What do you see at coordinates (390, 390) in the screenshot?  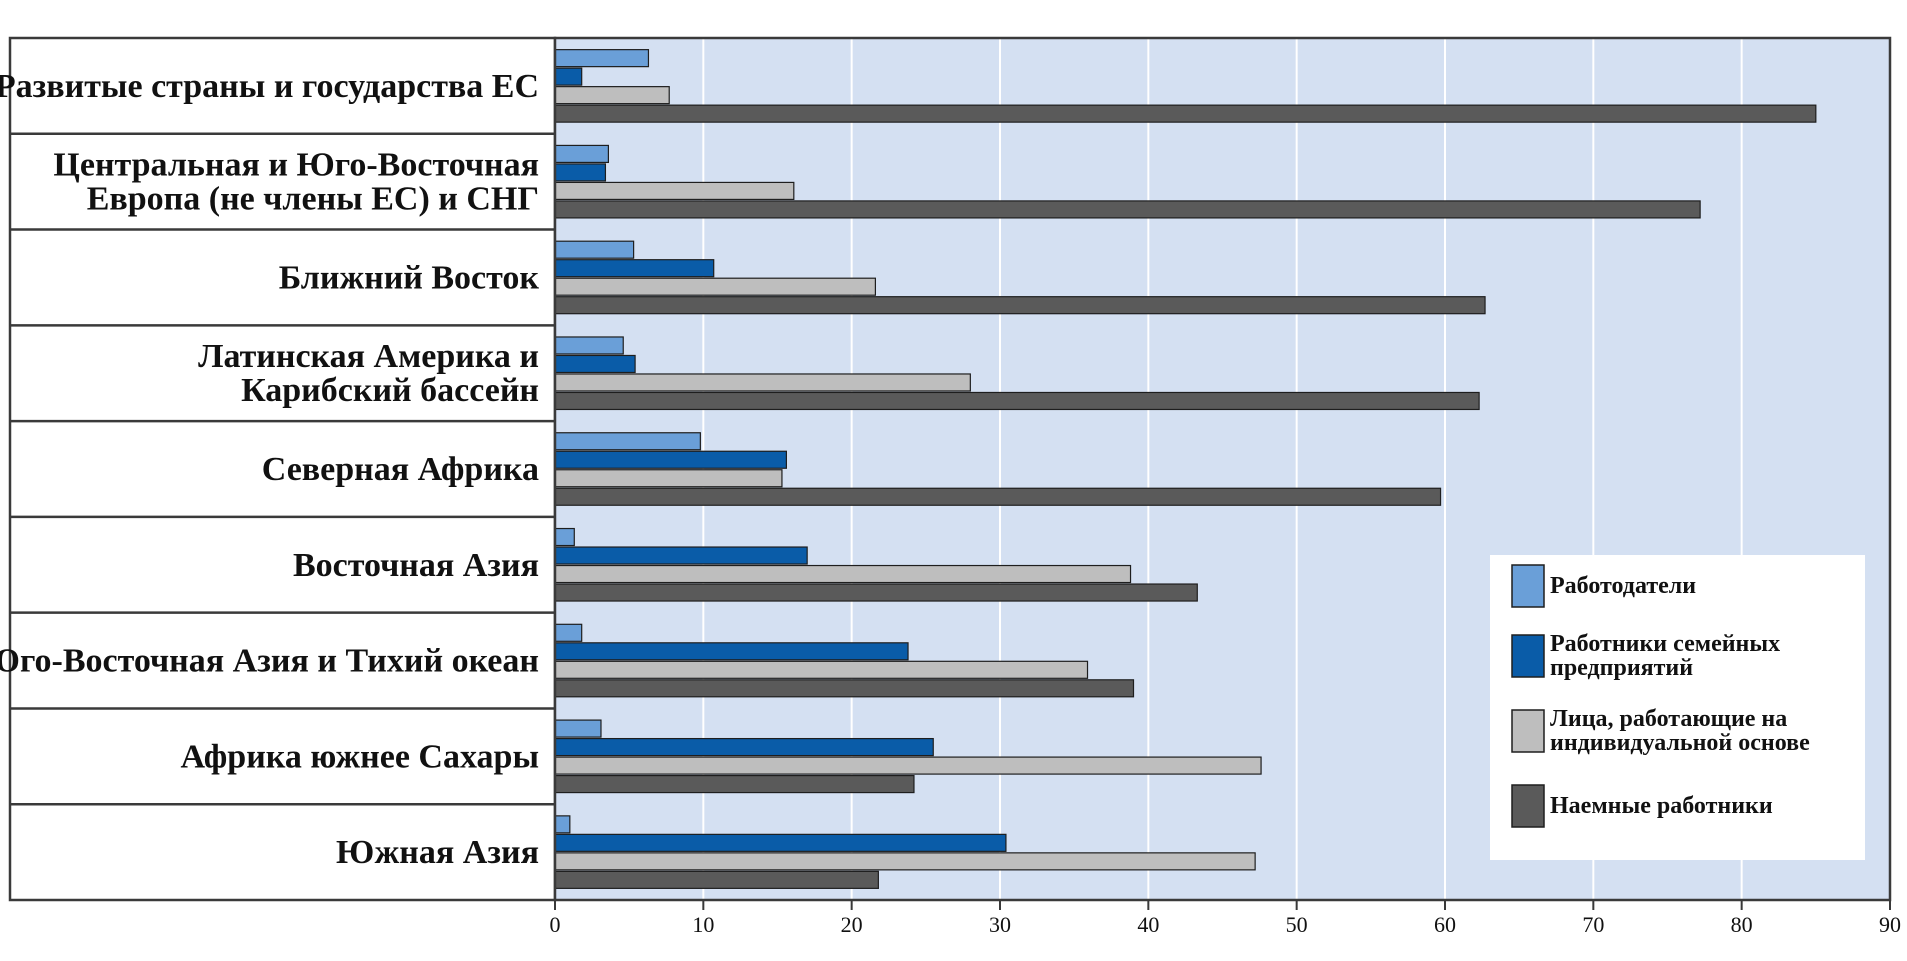 I see `category-label: Карибский бассейн` at bounding box center [390, 390].